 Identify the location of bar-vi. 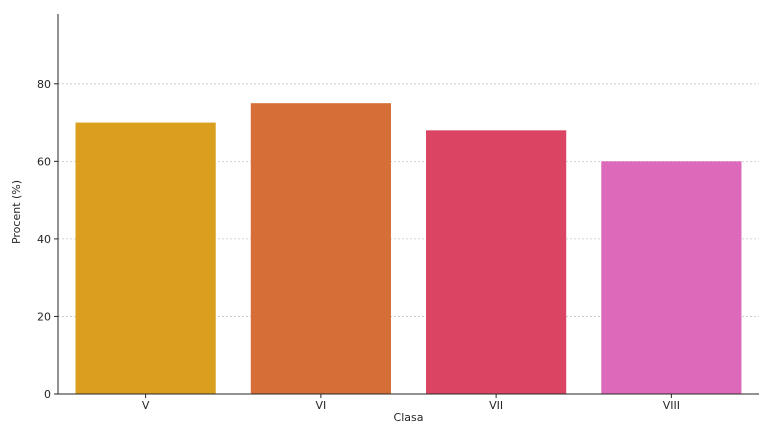
(320, 249).